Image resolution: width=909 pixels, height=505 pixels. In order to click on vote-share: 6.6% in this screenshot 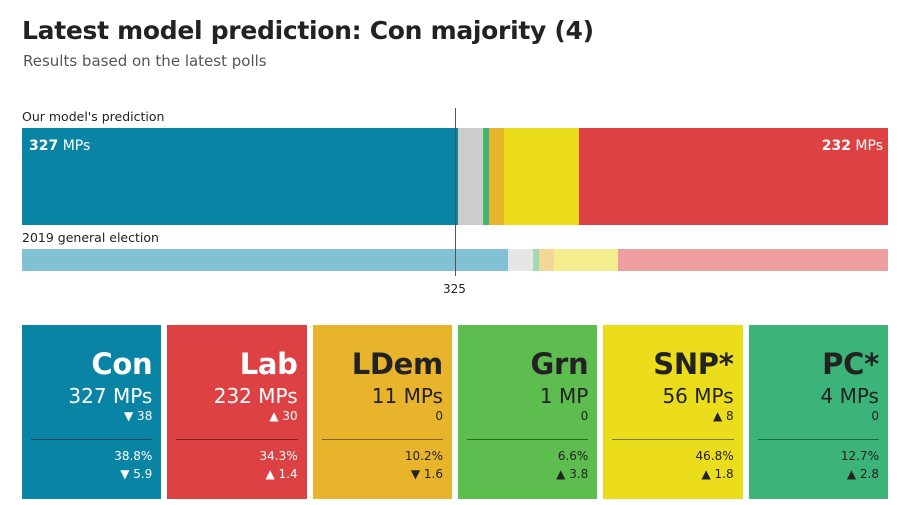, I will do `click(573, 456)`.